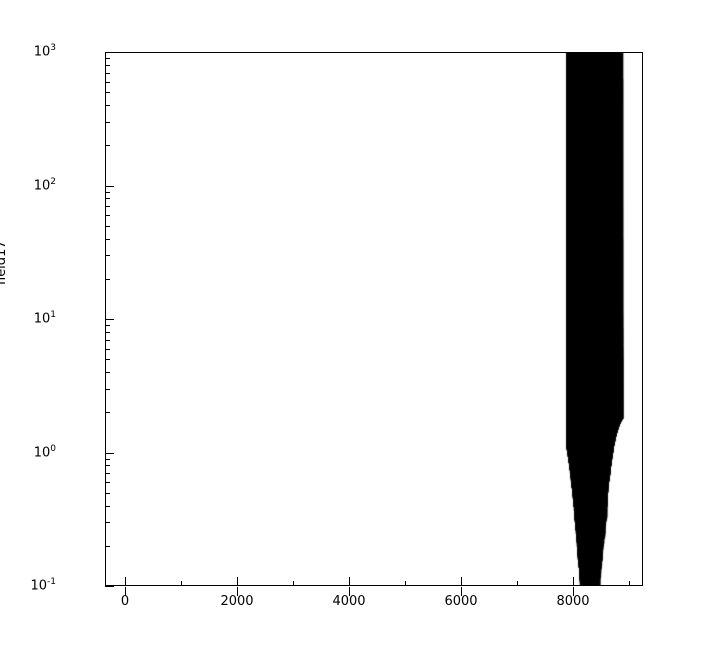 The height and width of the screenshot is (656, 724). I want to click on y-tick-label-10: 10¹, so click(44, 318).